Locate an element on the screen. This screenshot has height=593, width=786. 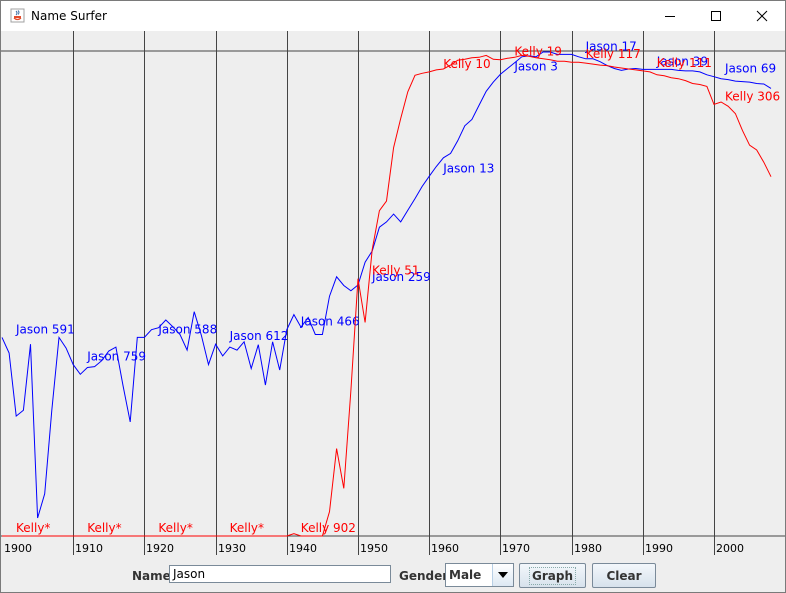
data-label: Jason 588 is located at coordinates (187, 329).